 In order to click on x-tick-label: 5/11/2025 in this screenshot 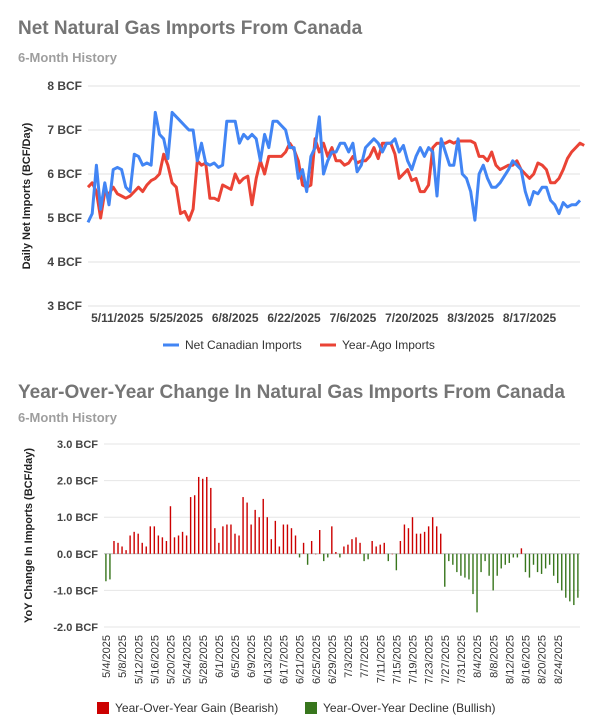, I will do `click(117, 318)`.